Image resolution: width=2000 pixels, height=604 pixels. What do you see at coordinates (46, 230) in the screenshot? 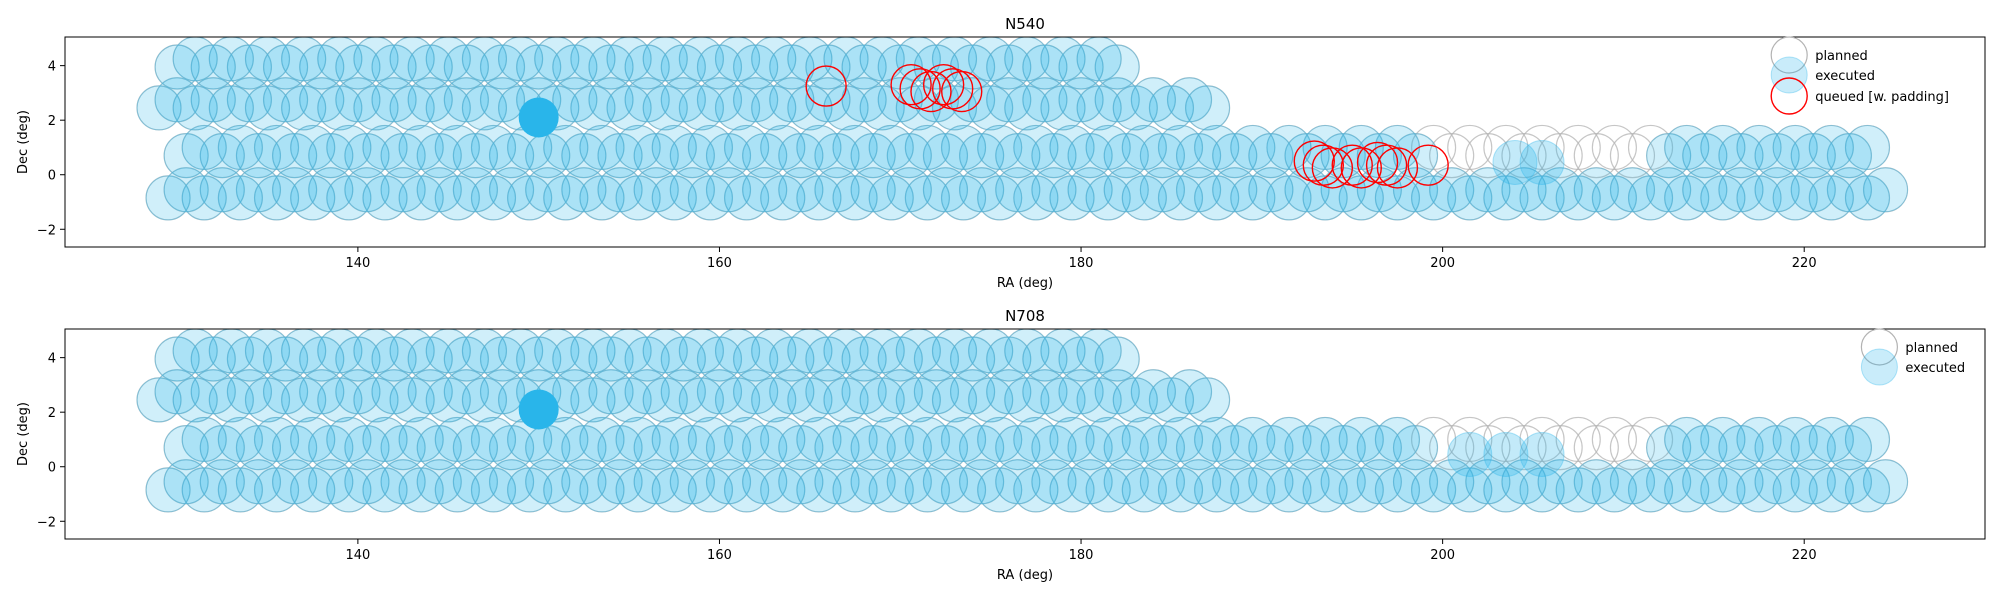
I see `y-tick-label: −2` at bounding box center [46, 230].